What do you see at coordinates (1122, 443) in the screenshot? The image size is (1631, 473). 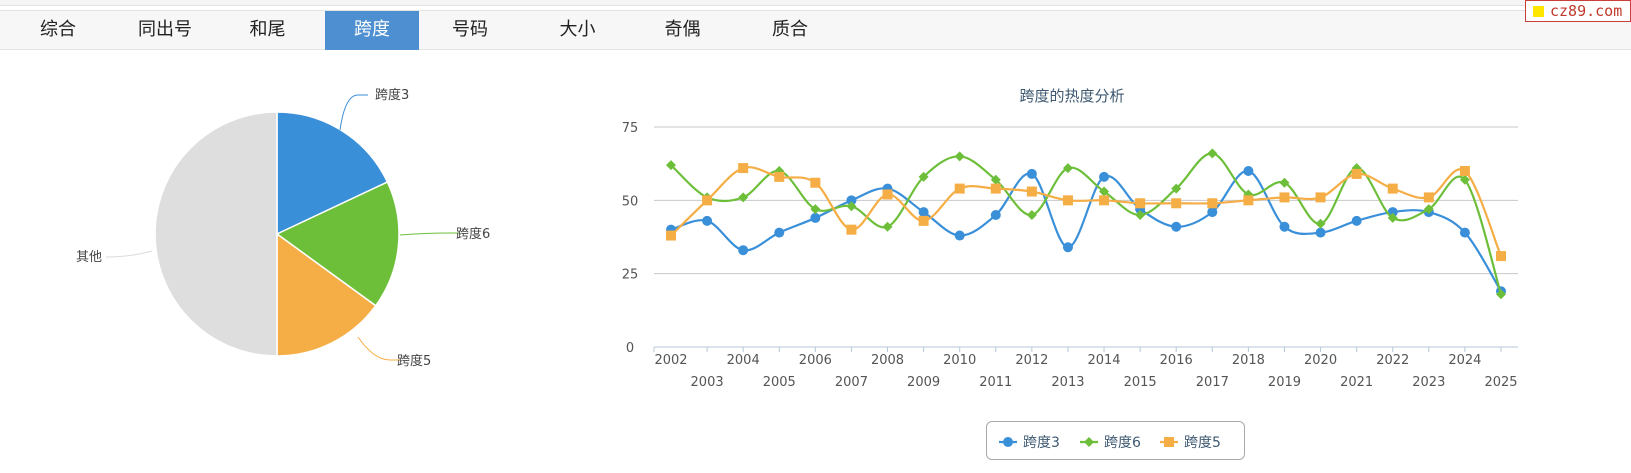 I see `legend-label-2: 跨度6` at bounding box center [1122, 443].